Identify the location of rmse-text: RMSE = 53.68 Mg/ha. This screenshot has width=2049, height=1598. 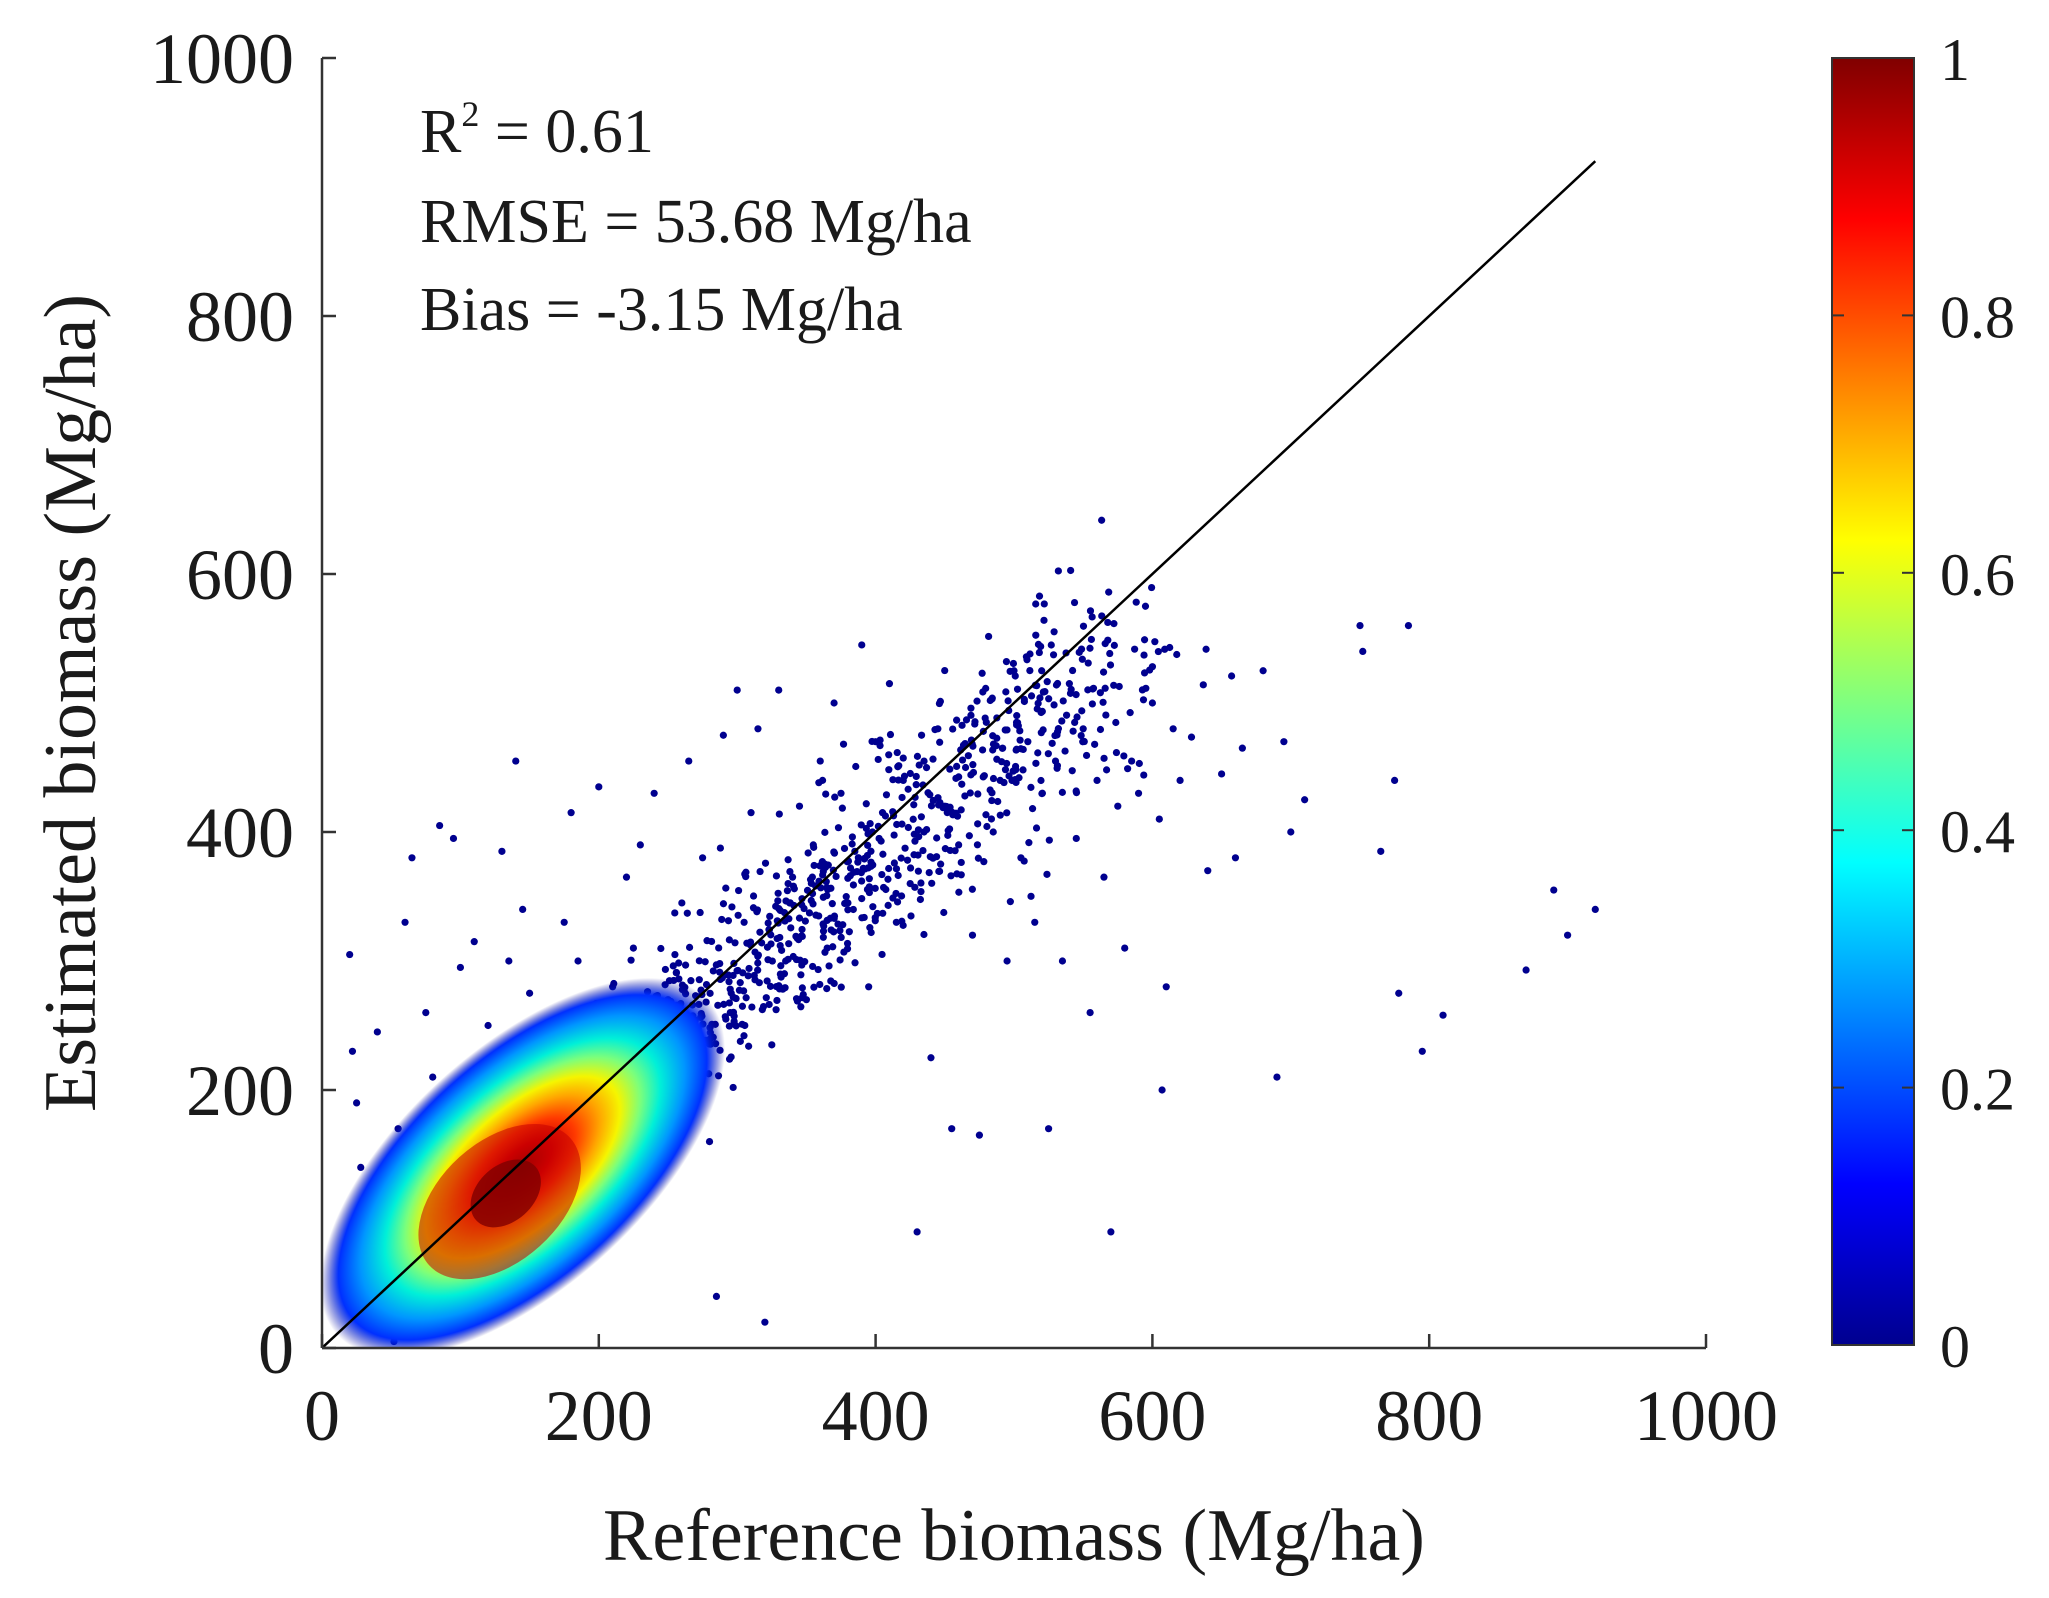
(696, 222).